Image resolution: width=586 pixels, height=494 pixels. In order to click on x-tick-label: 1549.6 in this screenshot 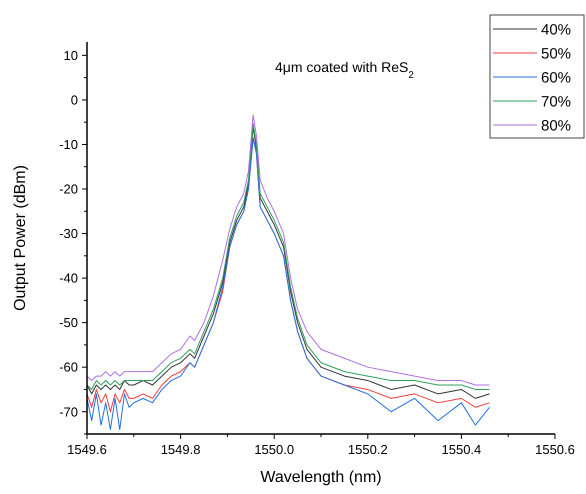, I will do `click(87, 449)`.